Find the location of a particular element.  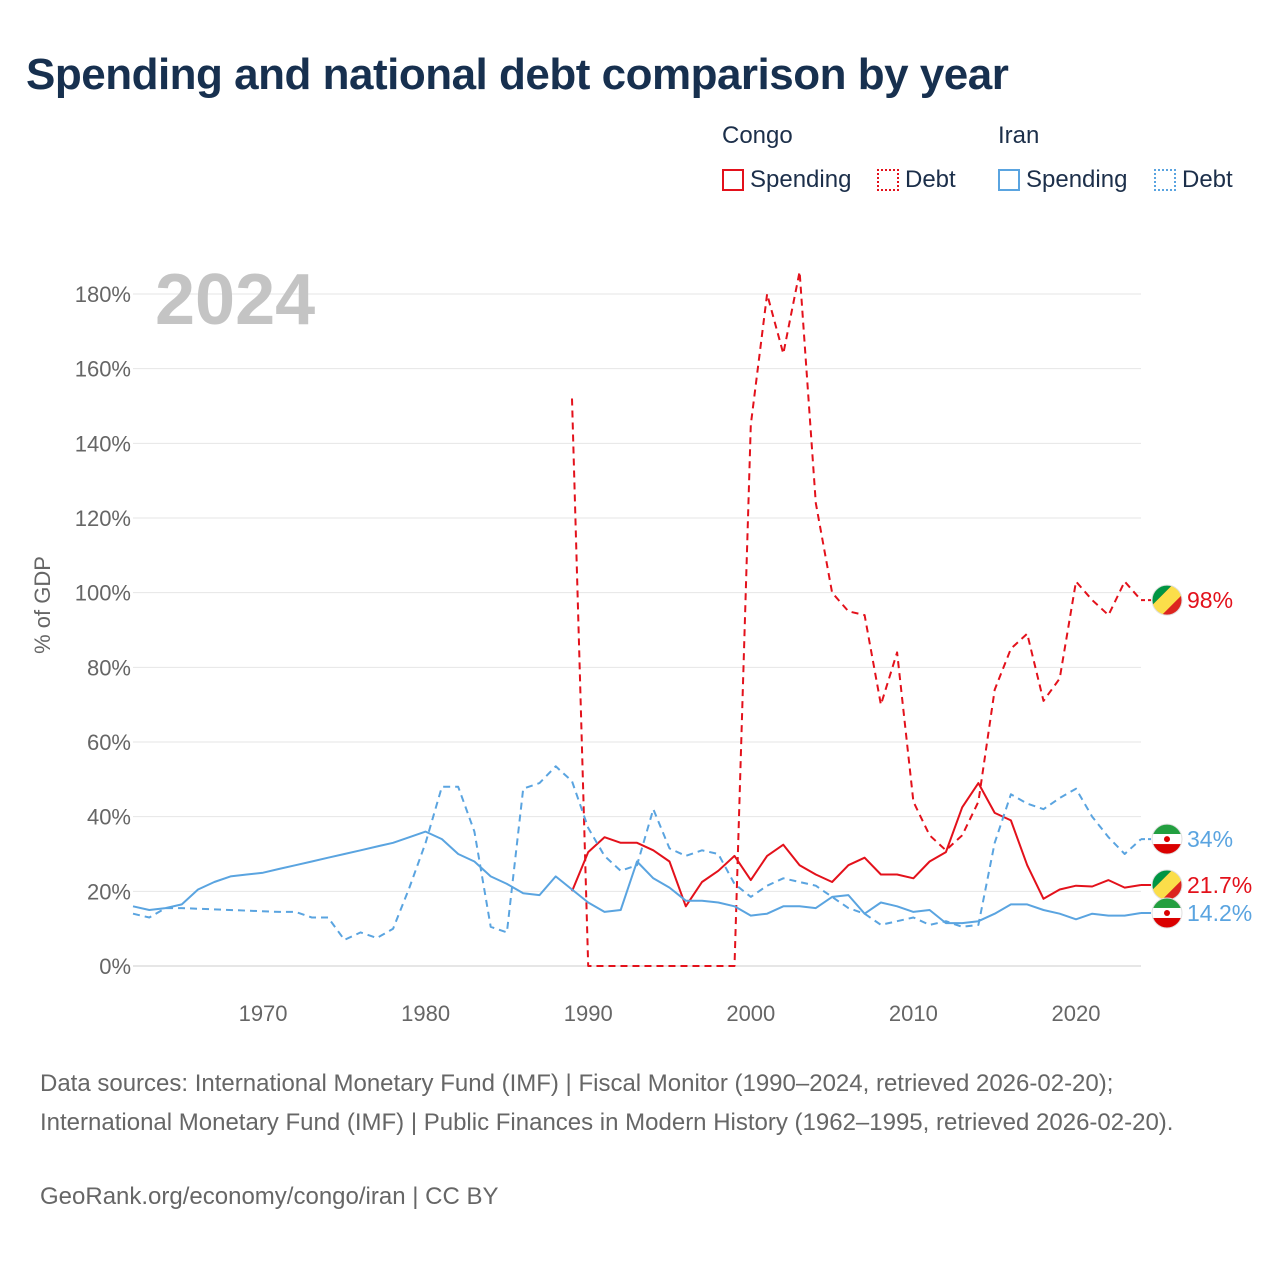

end-label-iran-debt: 34% is located at coordinates (1210, 839).